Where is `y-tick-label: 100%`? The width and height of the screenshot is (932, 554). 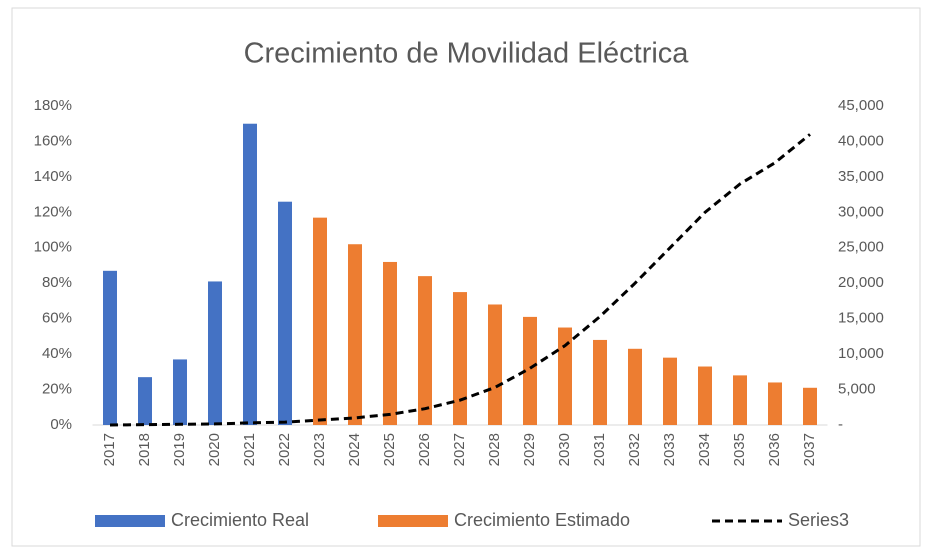 y-tick-label: 100% is located at coordinates (53, 247).